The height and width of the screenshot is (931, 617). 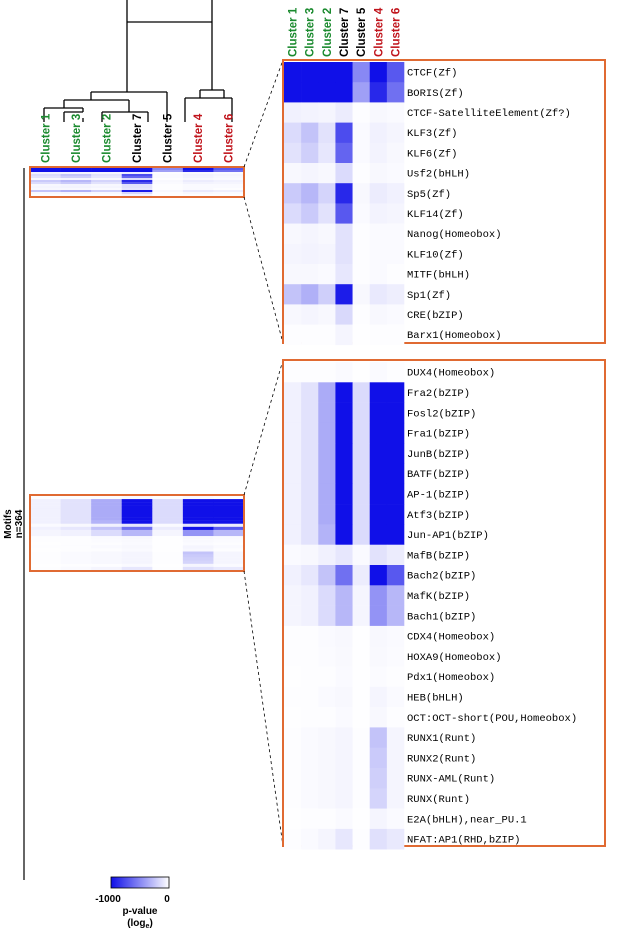 I want to click on motif-label: AP-1(bZIP), so click(x=438, y=495).